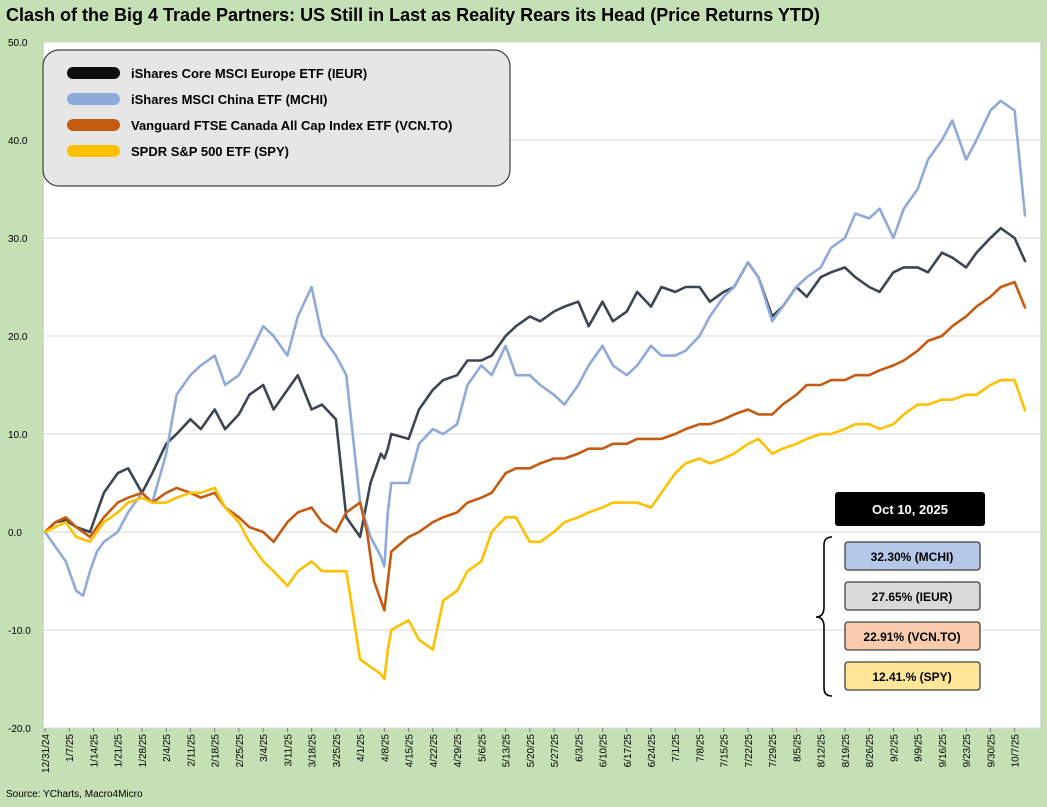 The width and height of the screenshot is (1047, 807). What do you see at coordinates (191, 750) in the screenshot?
I see `x-tick-label: 2/11/25` at bounding box center [191, 750].